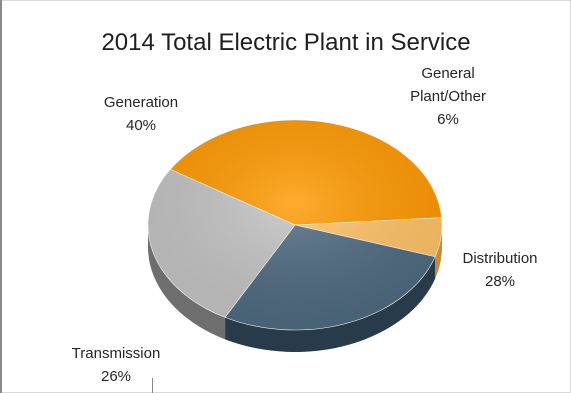 The width and height of the screenshot is (571, 393). What do you see at coordinates (152, 385) in the screenshot?
I see `chart-bottom-tick` at bounding box center [152, 385].